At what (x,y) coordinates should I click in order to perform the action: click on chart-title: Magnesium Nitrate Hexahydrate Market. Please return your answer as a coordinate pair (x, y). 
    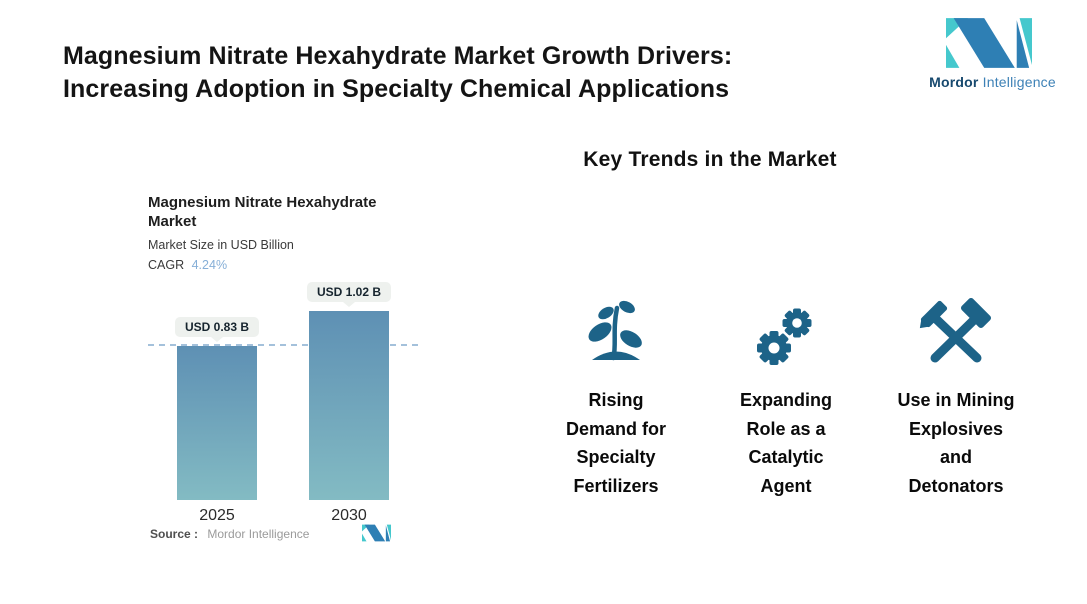
    Looking at the image, I should click on (262, 212).